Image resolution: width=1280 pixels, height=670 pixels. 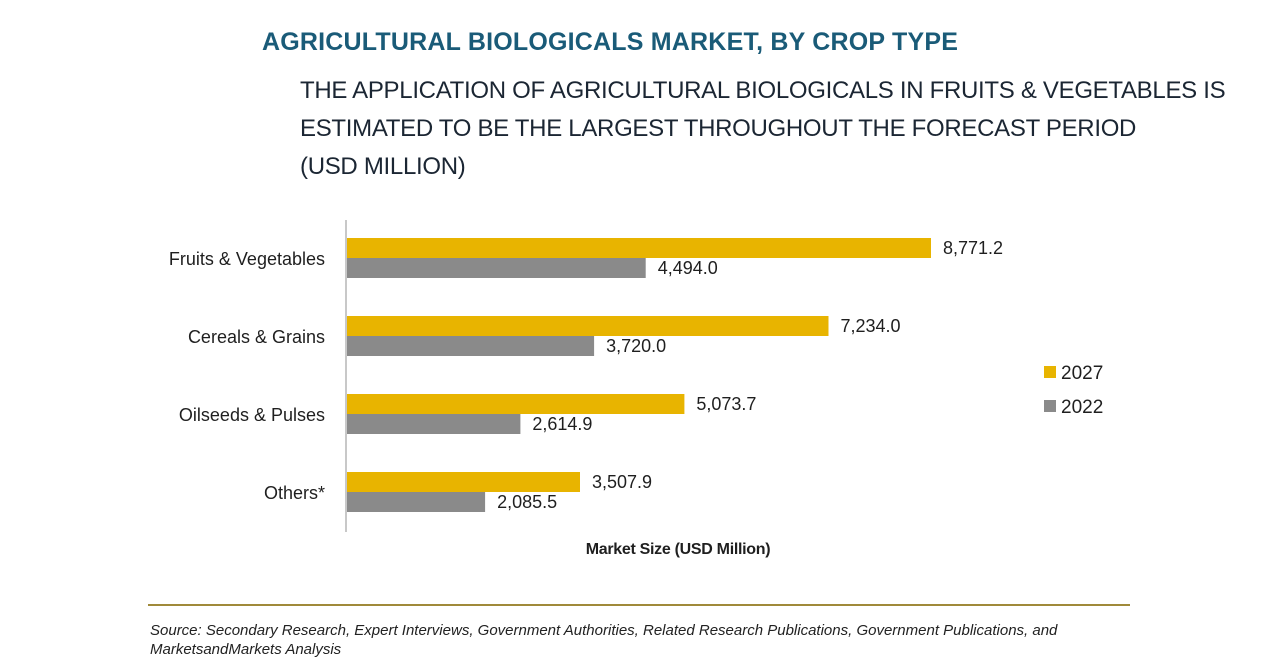 I want to click on bar-2022-oilseeds-pulses, so click(x=433, y=424).